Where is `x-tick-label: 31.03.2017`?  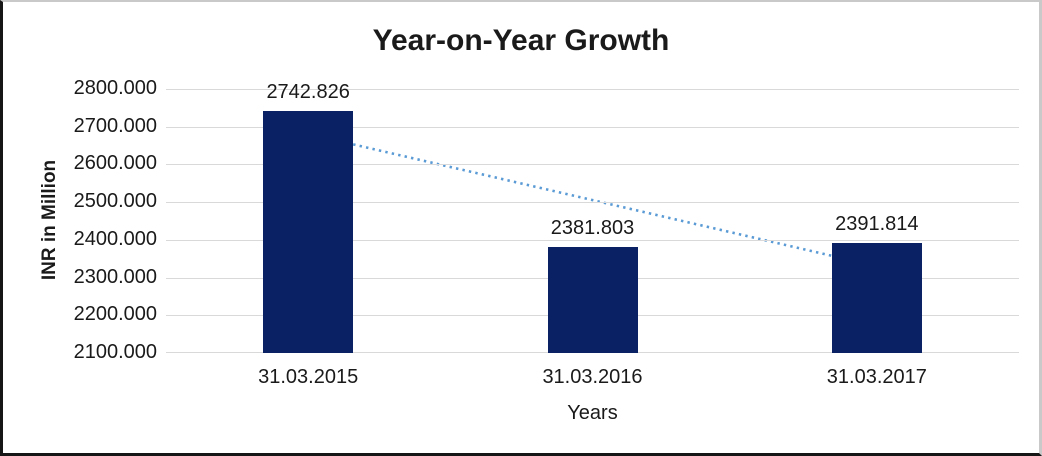 x-tick-label: 31.03.2017 is located at coordinates (876, 377).